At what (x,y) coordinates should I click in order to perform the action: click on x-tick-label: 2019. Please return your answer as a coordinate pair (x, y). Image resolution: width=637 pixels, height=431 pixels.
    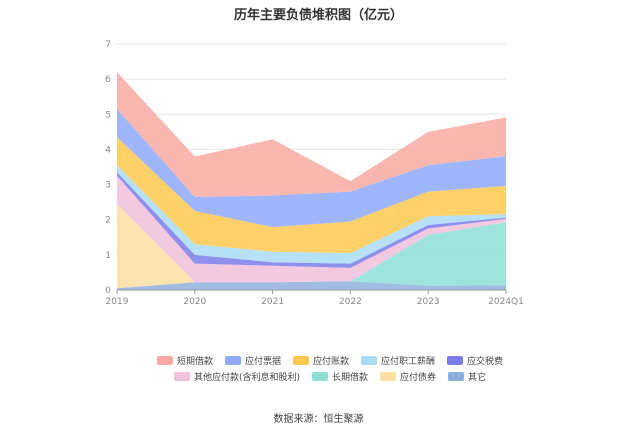
    Looking at the image, I should click on (117, 302).